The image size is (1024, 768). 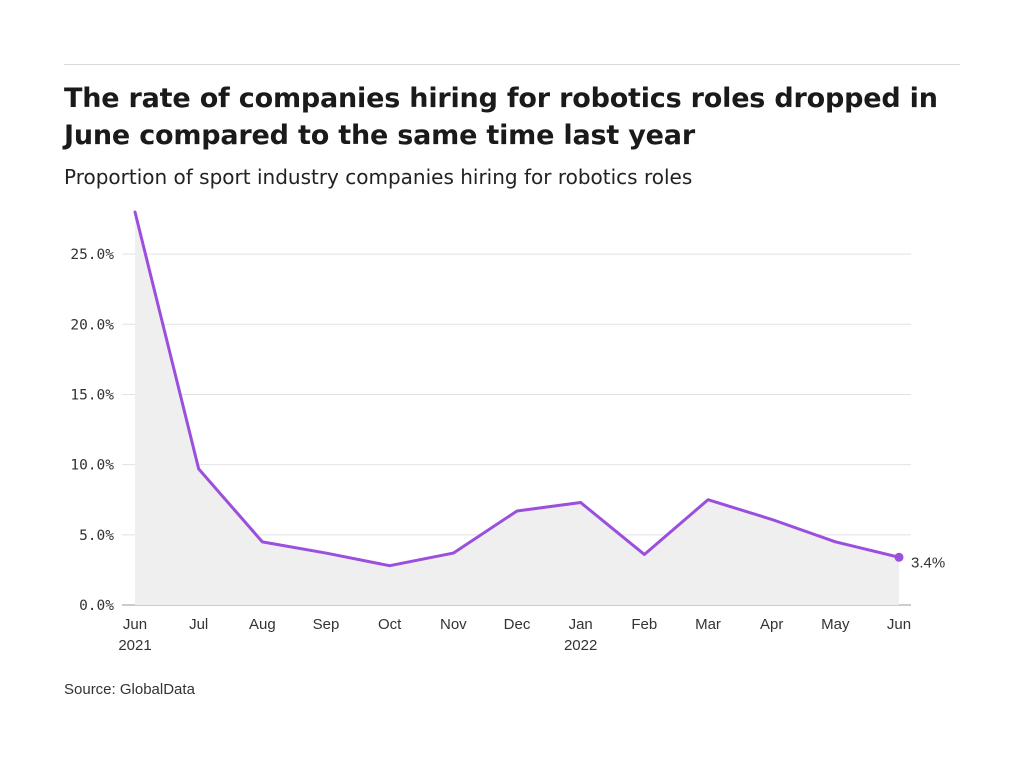 What do you see at coordinates (928, 562) in the screenshot?
I see `end-value-label: 3.4%` at bounding box center [928, 562].